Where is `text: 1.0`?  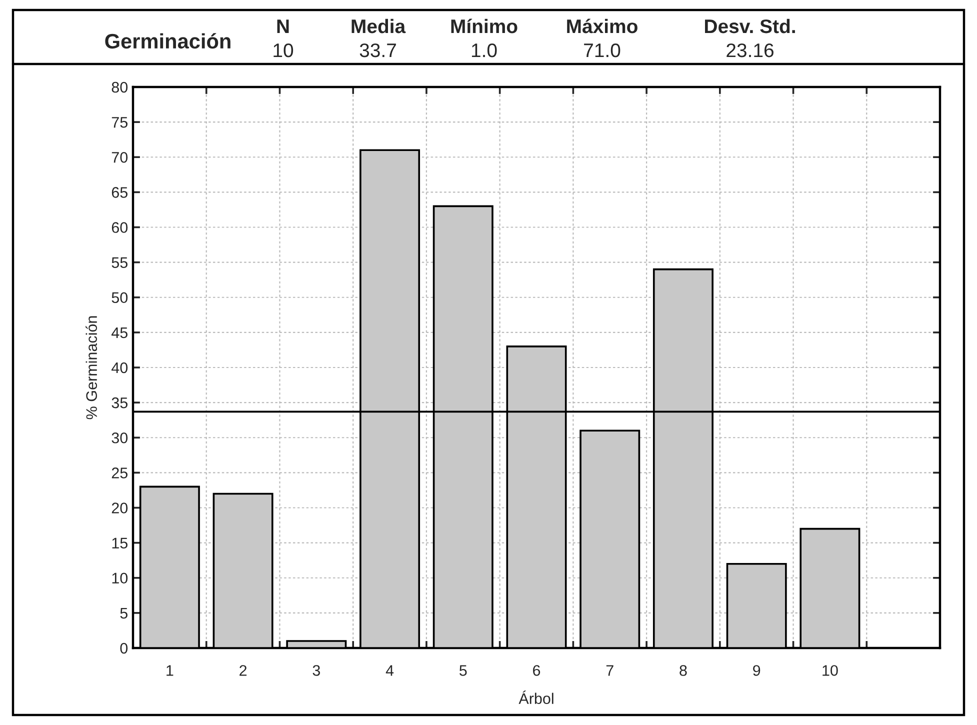
text: 1.0 is located at coordinates (484, 50).